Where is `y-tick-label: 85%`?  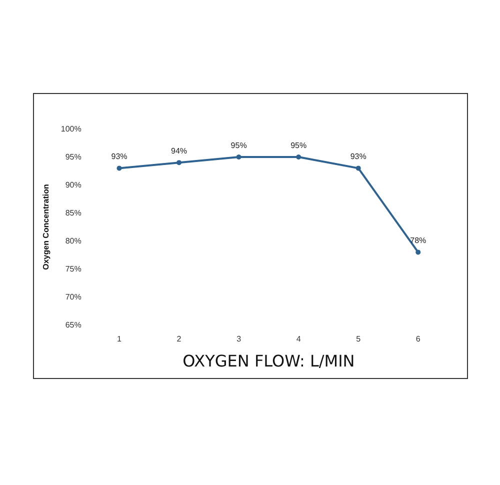 y-tick-label: 85% is located at coordinates (73, 213).